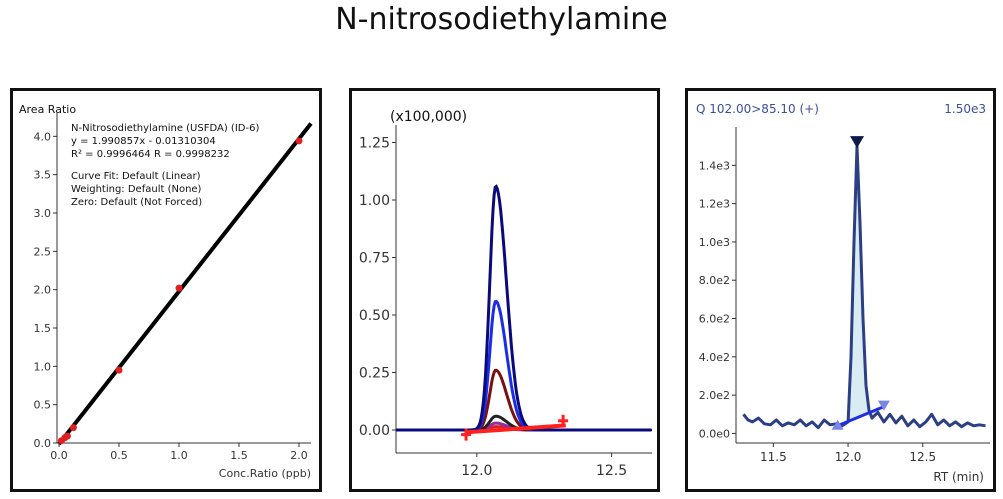 The image size is (1003, 499). Describe the element at coordinates (501, 19) in the screenshot. I see `page-title: N-nitrosodiethylamine` at that location.